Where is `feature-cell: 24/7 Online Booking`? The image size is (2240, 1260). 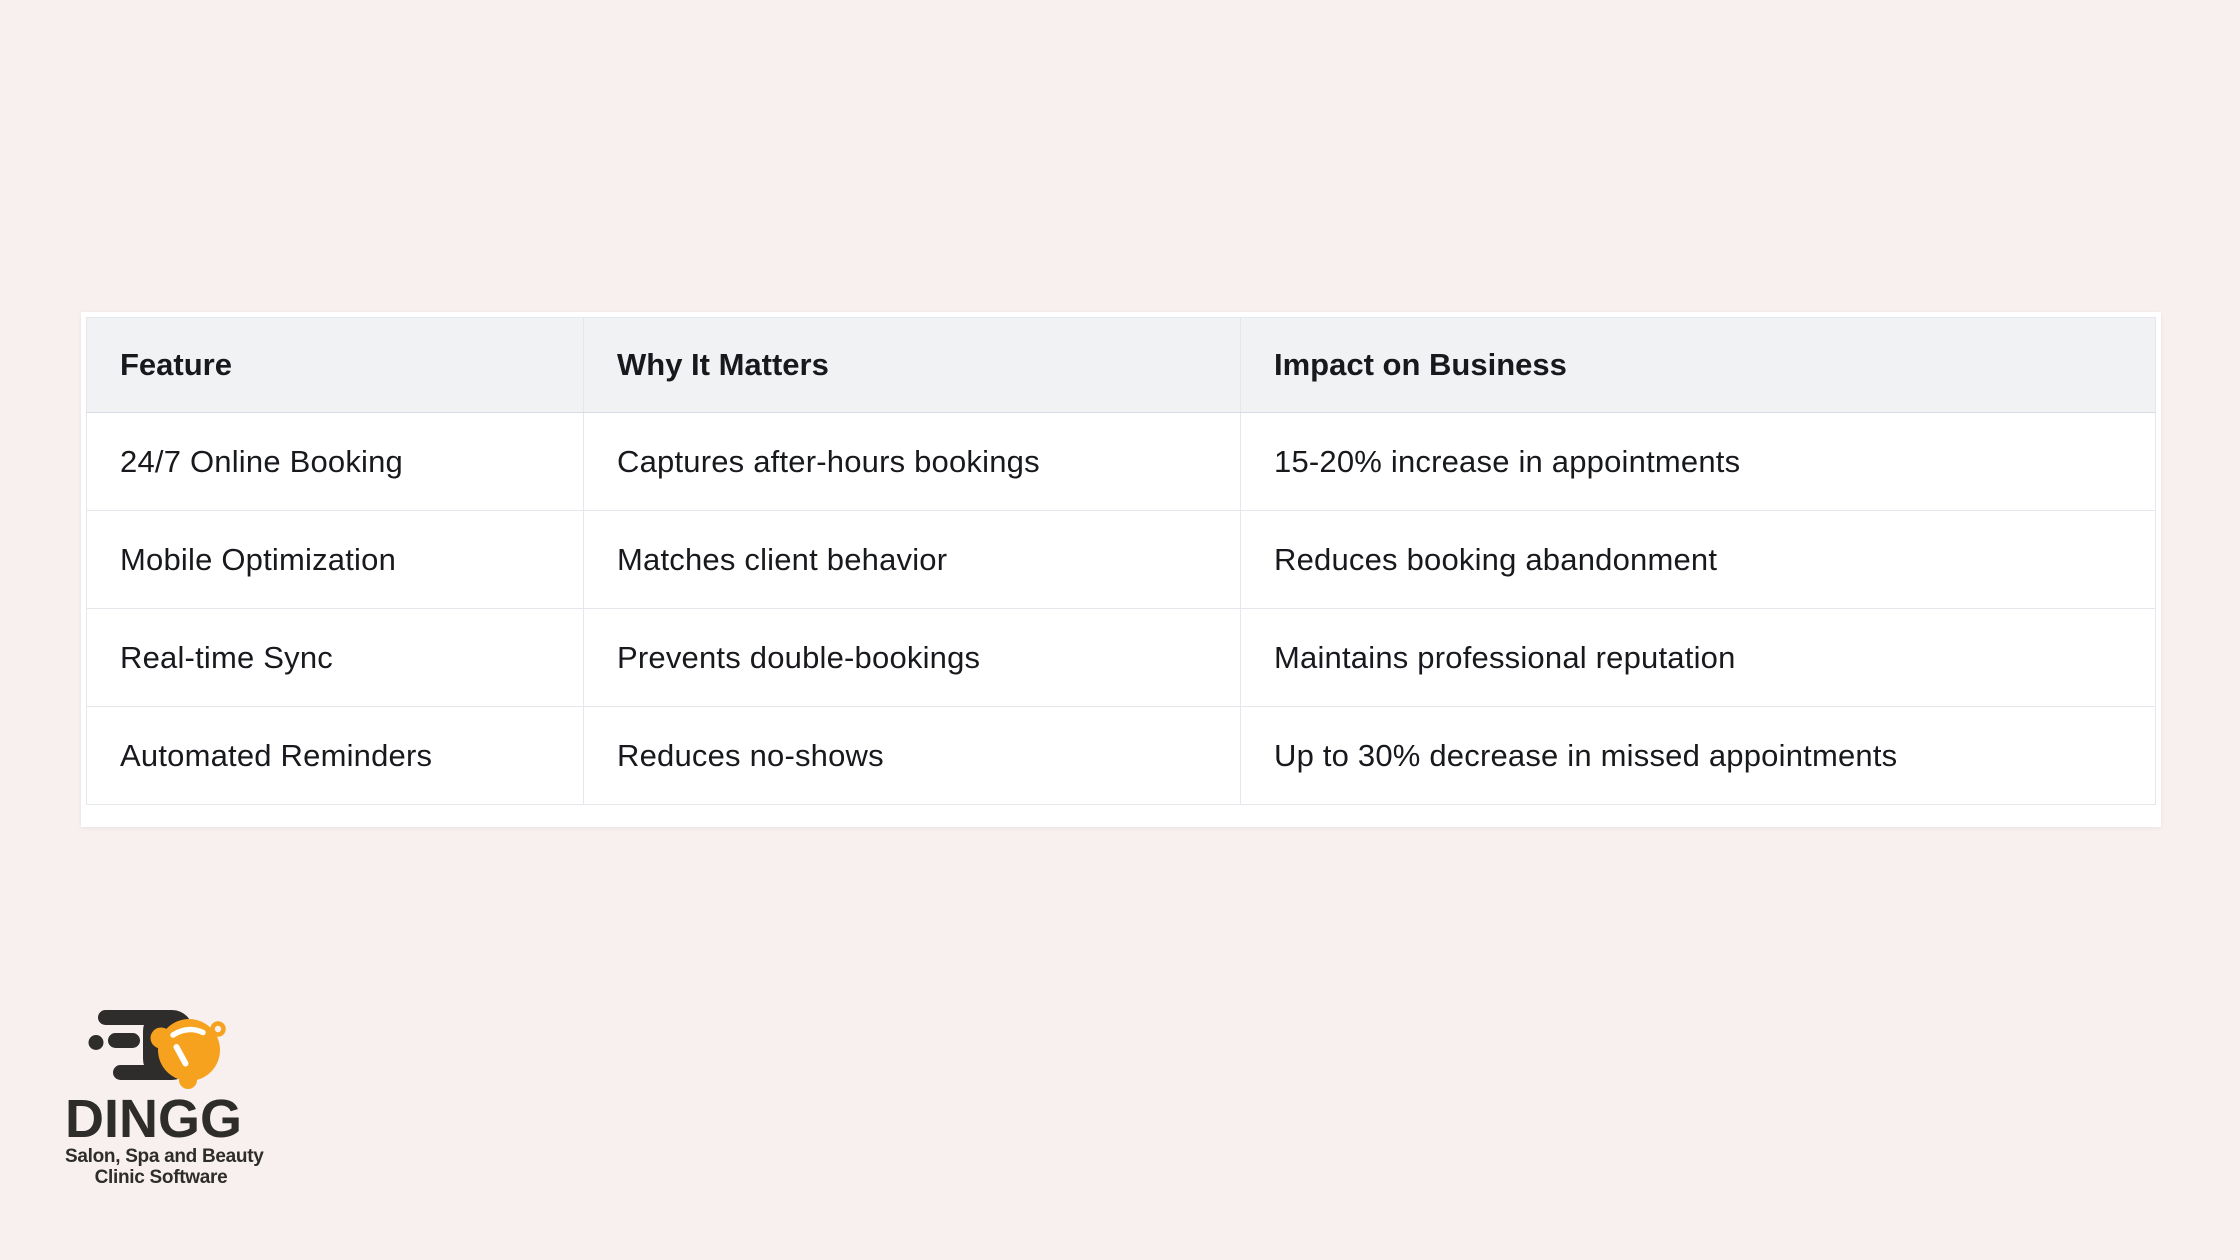
feature-cell: 24/7 Online Booking is located at coordinates (335, 461).